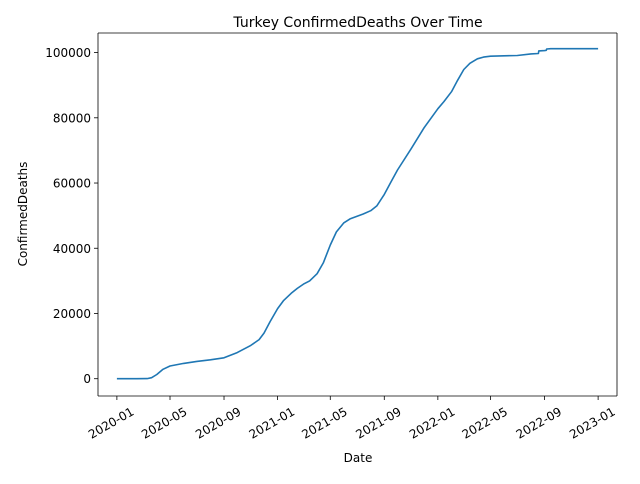 This screenshot has height=484, width=640. Describe the element at coordinates (432, 422) in the screenshot. I see `x-tick-label: 2022-01` at that location.